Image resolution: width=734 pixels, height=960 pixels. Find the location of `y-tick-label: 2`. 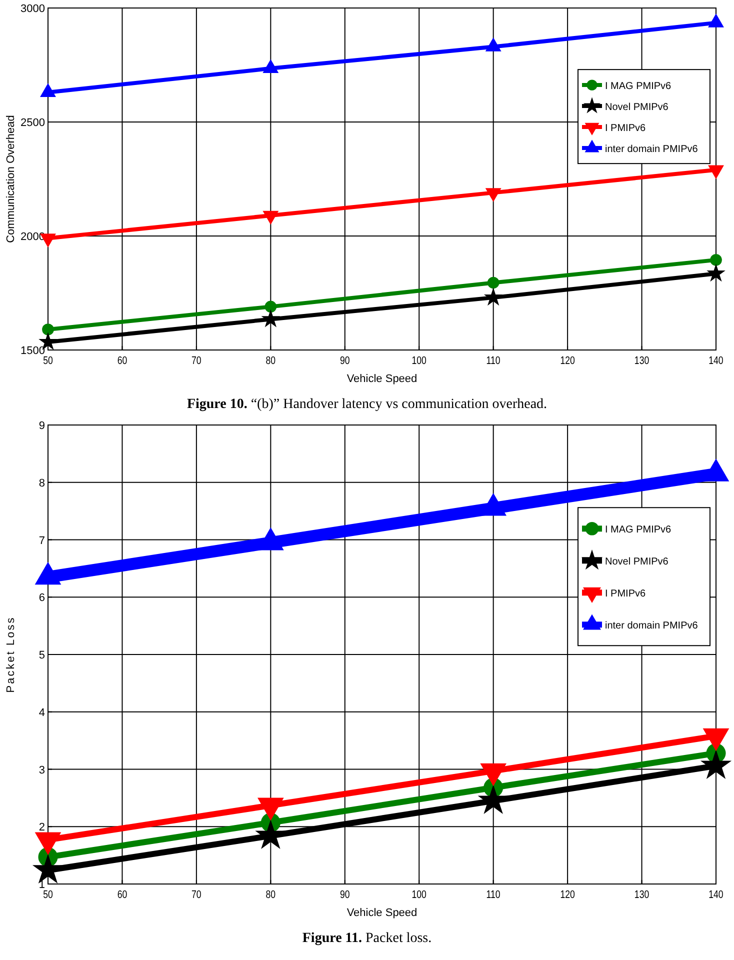

y-tick-label: 2 is located at coordinates (41, 828).